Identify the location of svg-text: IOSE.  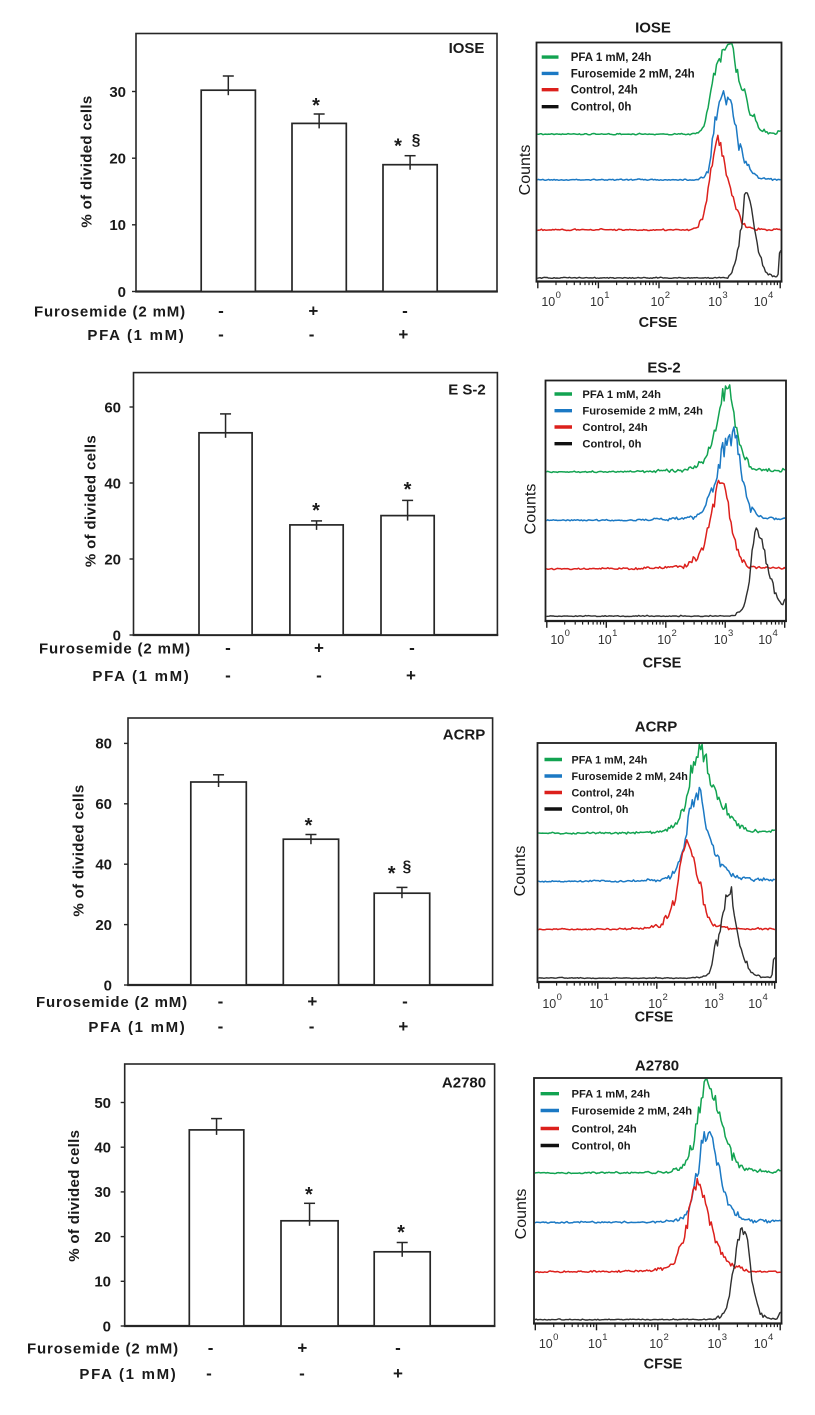
(653, 28).